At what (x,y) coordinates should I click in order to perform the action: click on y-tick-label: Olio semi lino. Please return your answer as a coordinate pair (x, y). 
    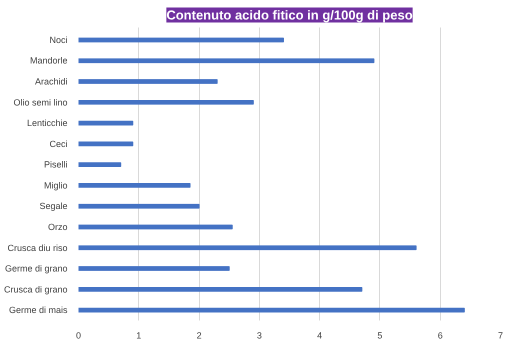
    Looking at the image, I should click on (40, 102).